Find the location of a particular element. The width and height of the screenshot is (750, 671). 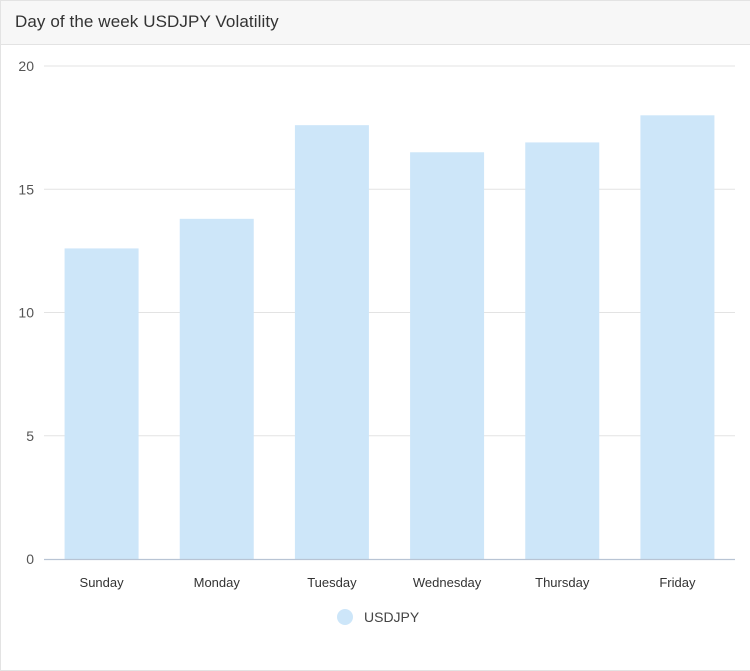

y-tick-label: 0 is located at coordinates (30, 559).